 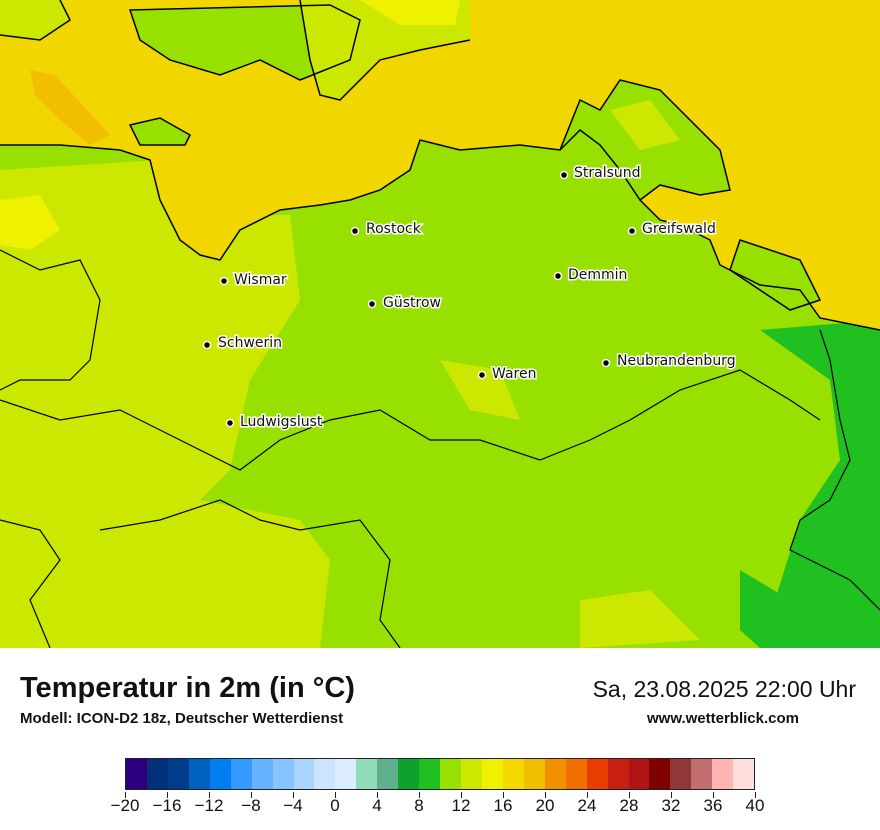 What do you see at coordinates (251, 805) in the screenshot?
I see `colorbar-tick-label: −8` at bounding box center [251, 805].